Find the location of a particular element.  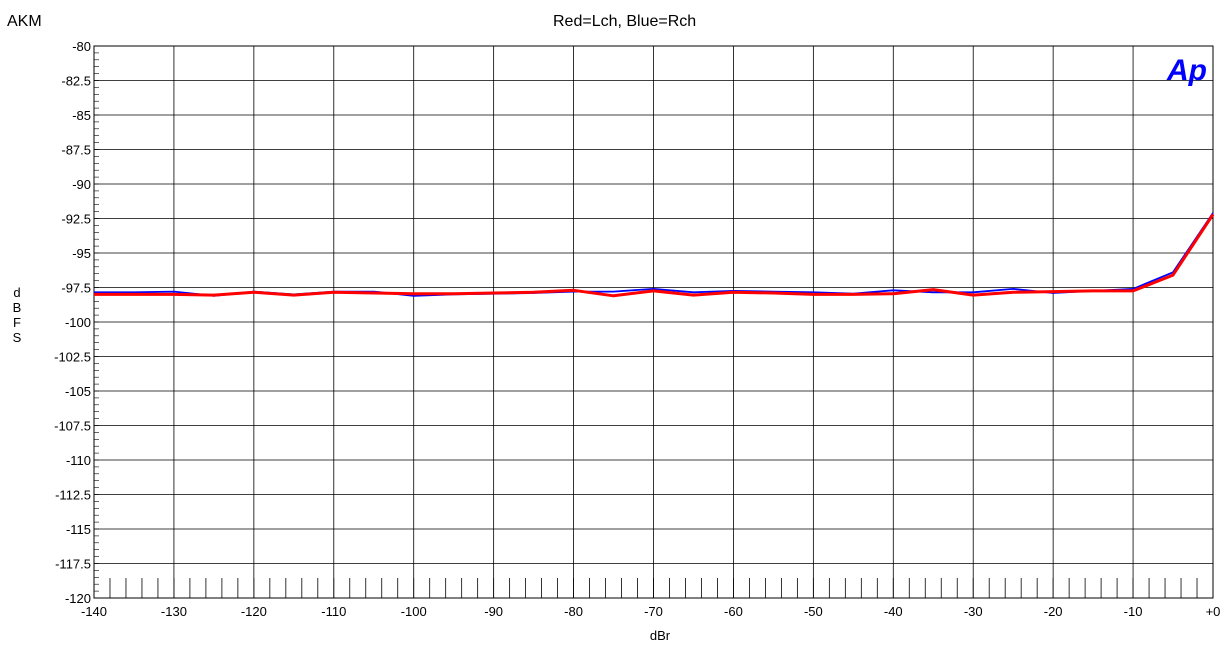

y-tick-label: -82.5 is located at coordinates (76, 81).